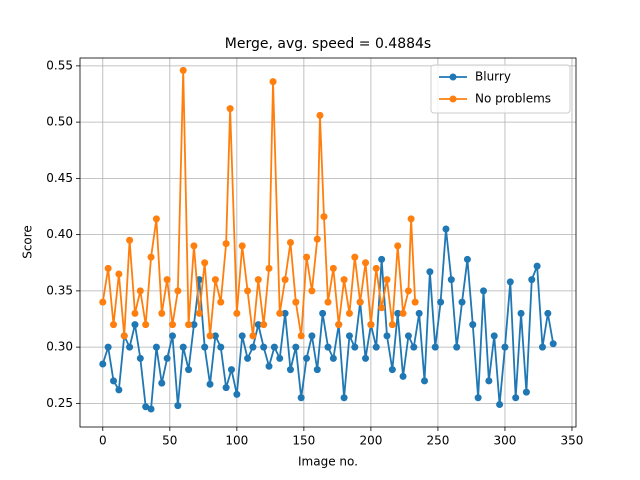 The image size is (640, 480). I want to click on x-tick-label: 100, so click(236, 441).